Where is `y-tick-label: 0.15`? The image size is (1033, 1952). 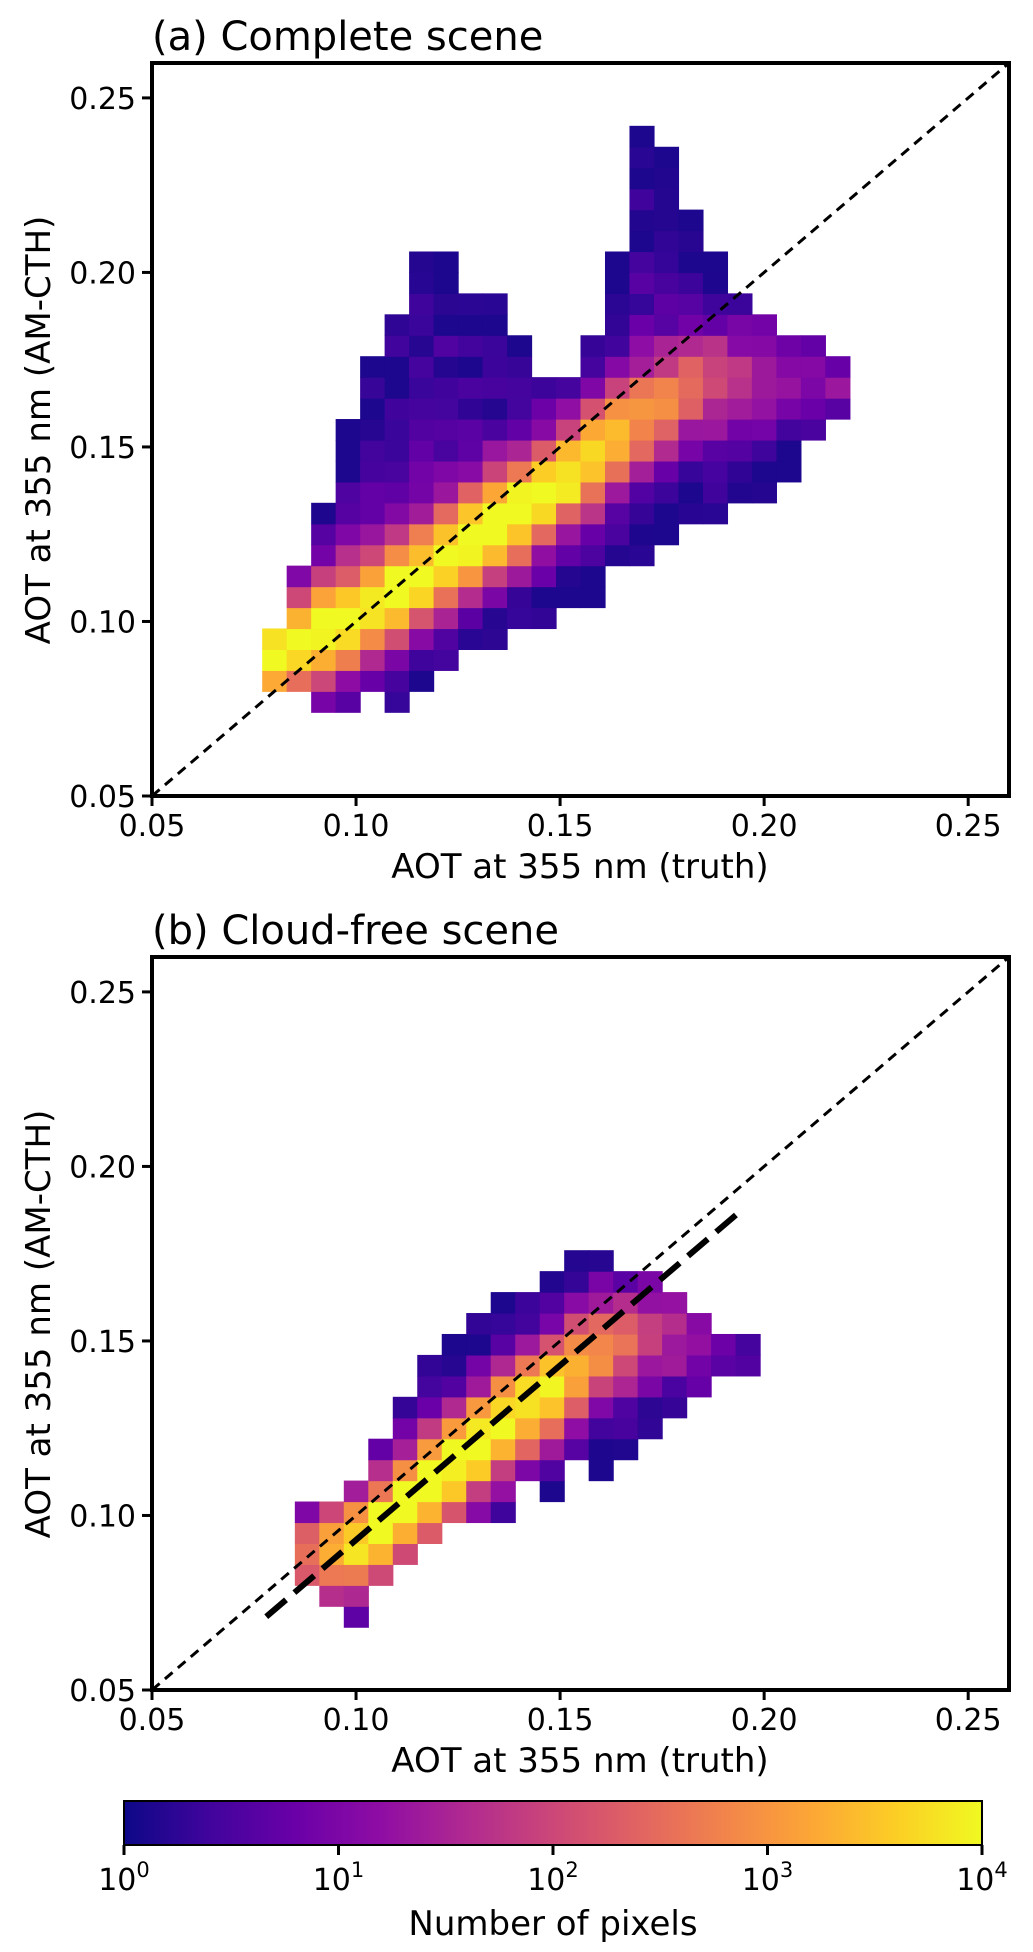 y-tick-label: 0.15 is located at coordinates (102, 448).